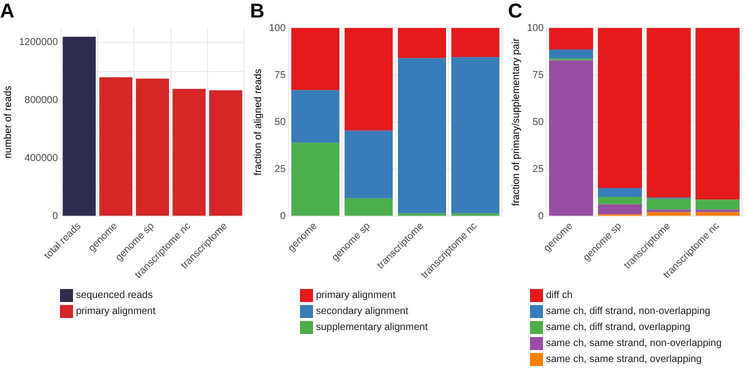  I want to click on legend-label: sequenced reads, so click(114, 295).